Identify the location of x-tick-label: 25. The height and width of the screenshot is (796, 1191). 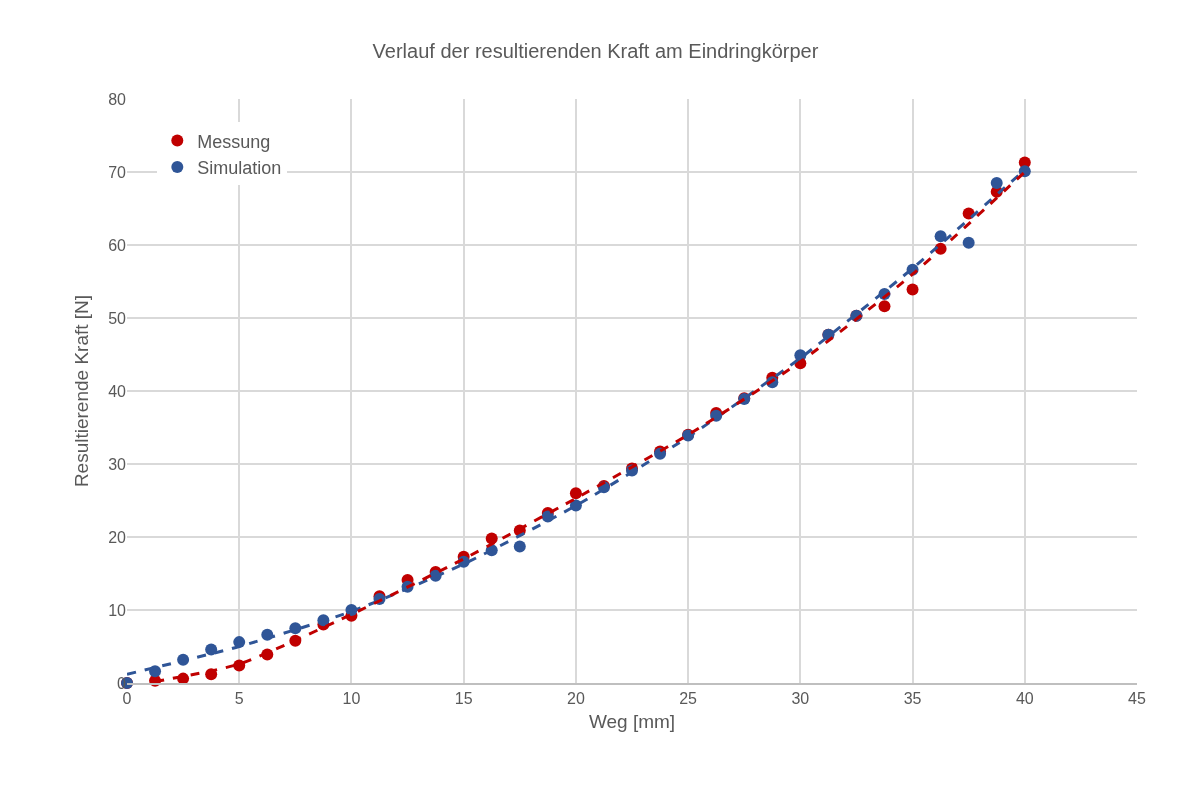
(688, 699).